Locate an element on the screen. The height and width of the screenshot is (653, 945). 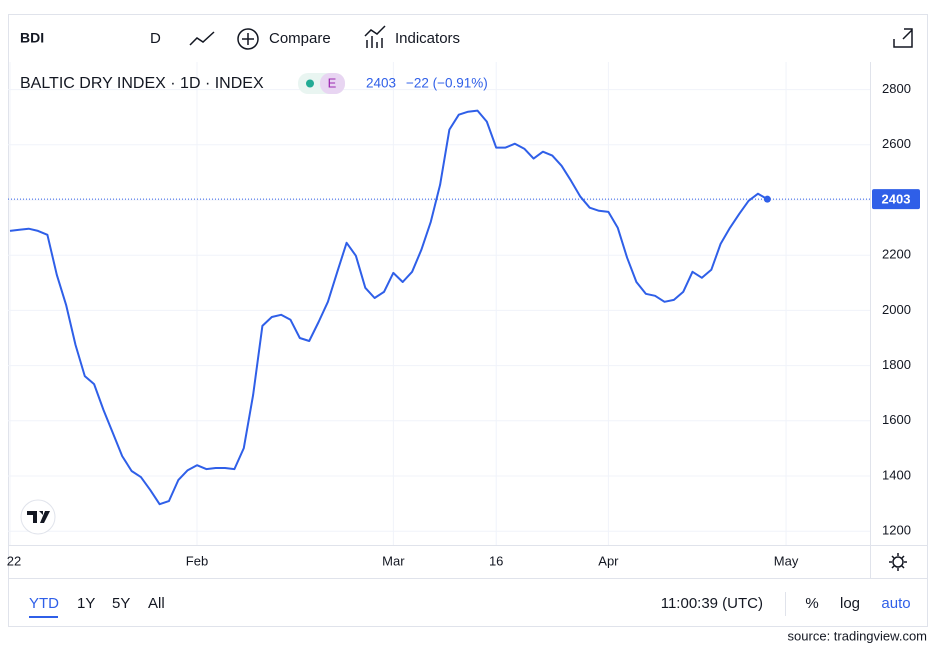
settings-teeth is located at coordinates (898, 562).